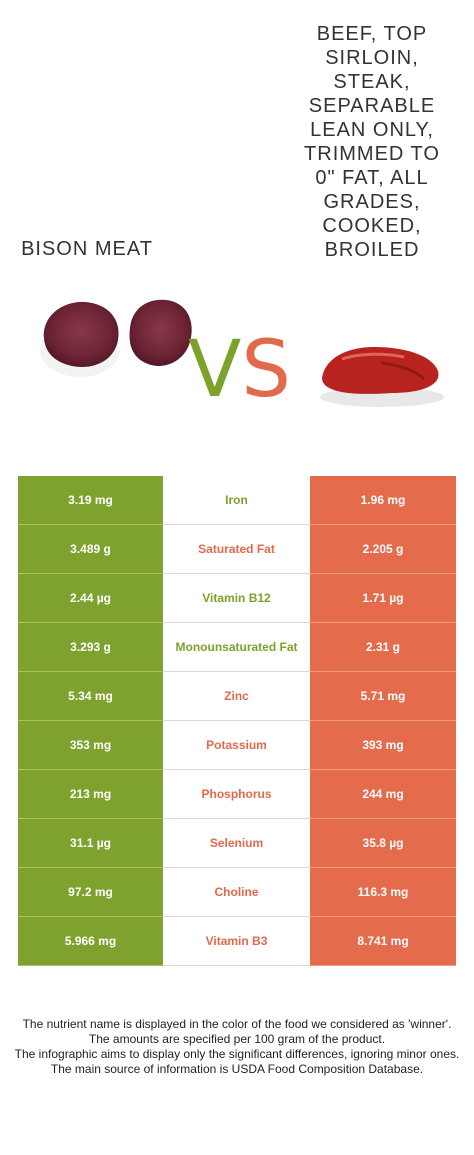 The height and width of the screenshot is (1155, 474). What do you see at coordinates (383, 647) in the screenshot?
I see `right-value: 2.31 g` at bounding box center [383, 647].